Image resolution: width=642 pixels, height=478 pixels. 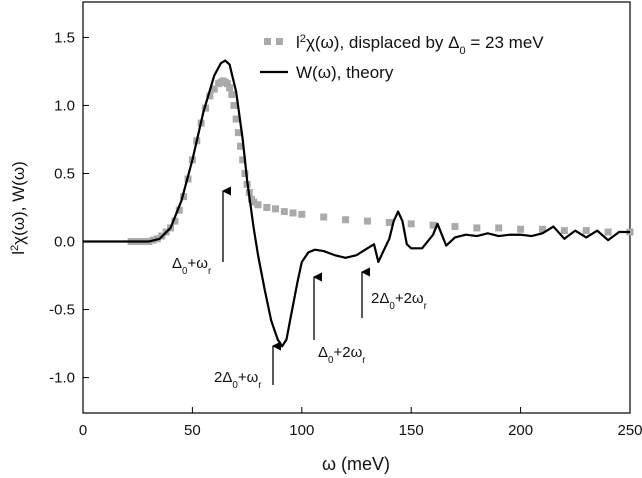 What do you see at coordinates (64, 37) in the screenshot?
I see `y-tick-label: 1.5` at bounding box center [64, 37].